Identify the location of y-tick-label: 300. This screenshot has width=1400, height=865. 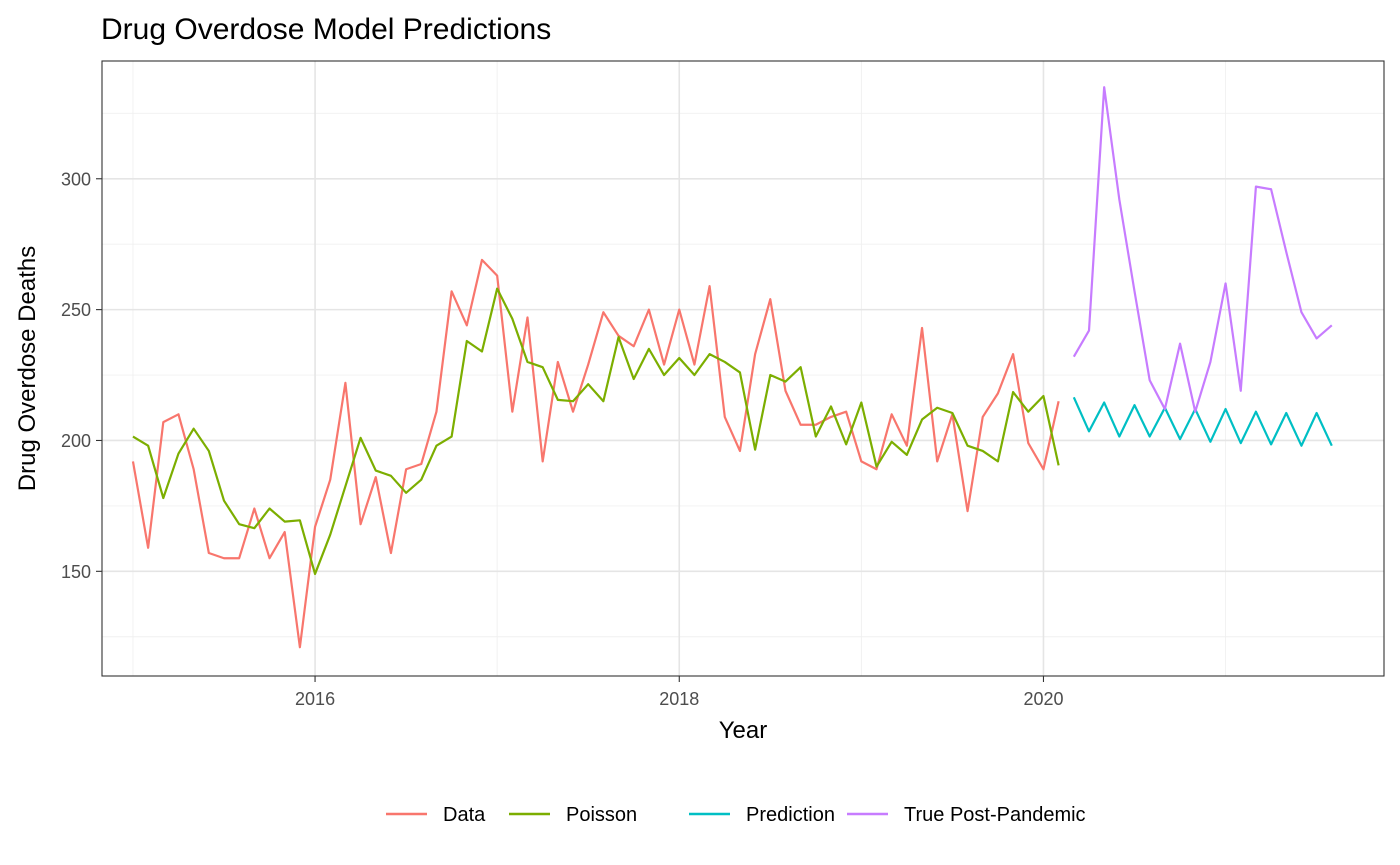
(76, 179).